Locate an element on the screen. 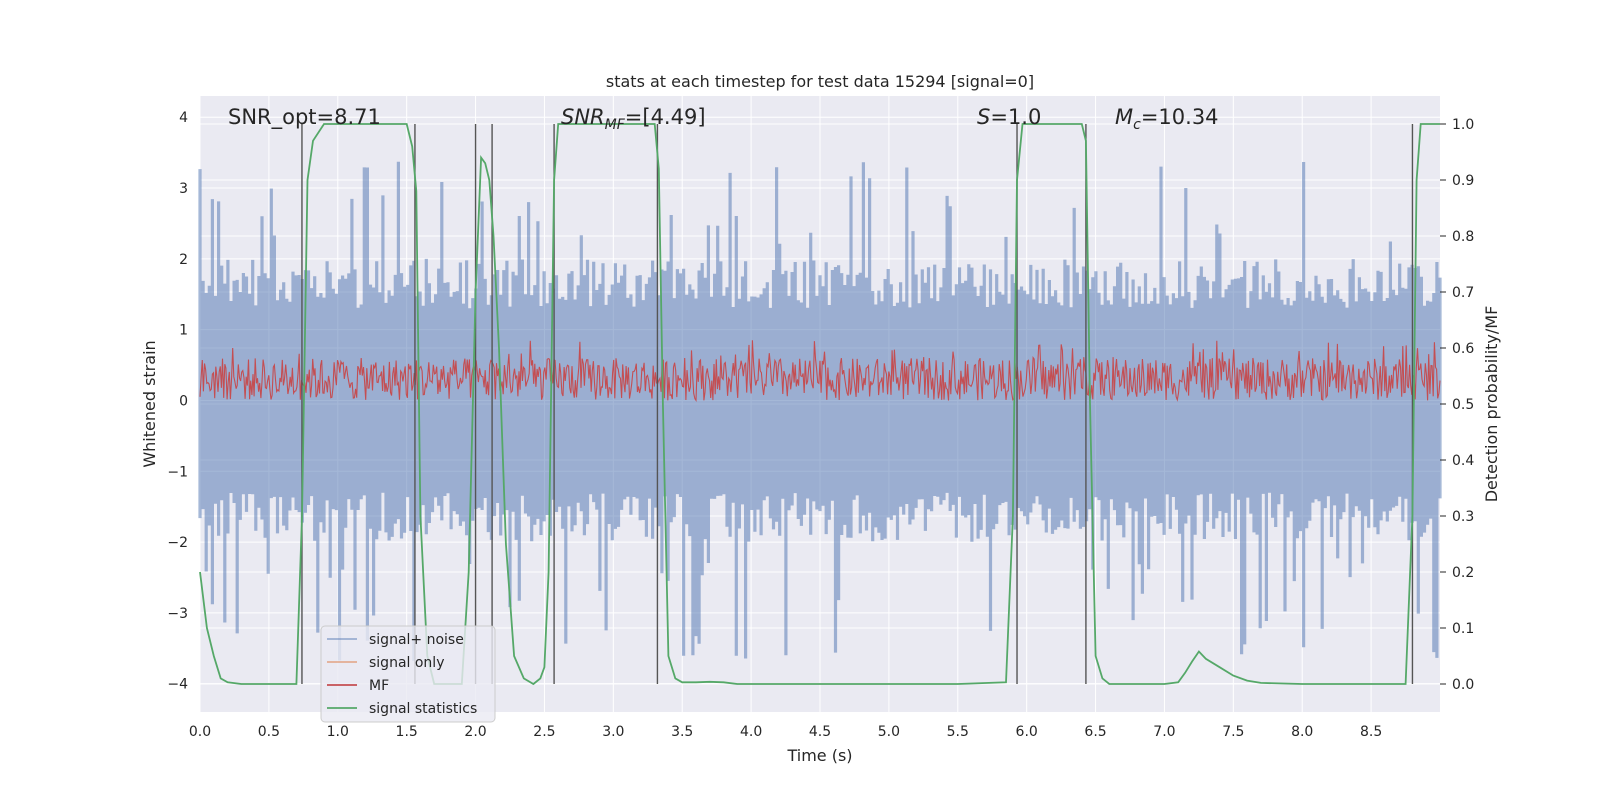 This screenshot has width=1600, height=800. y2-tick-label-1: 0.9 is located at coordinates (1463, 181).